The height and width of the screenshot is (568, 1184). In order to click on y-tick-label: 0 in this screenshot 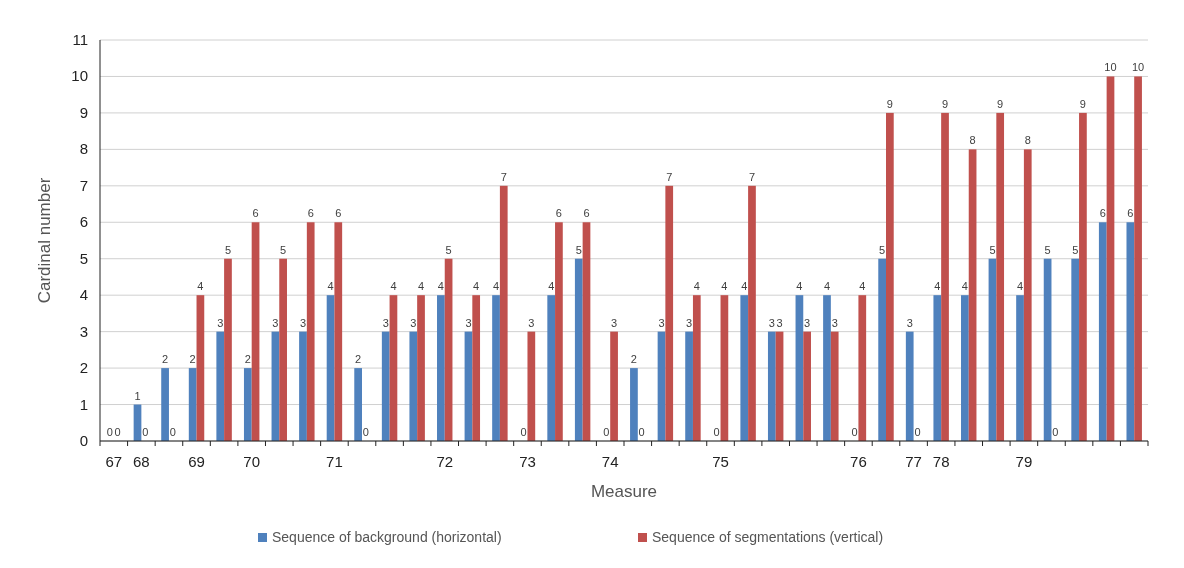, I will do `click(83, 440)`.